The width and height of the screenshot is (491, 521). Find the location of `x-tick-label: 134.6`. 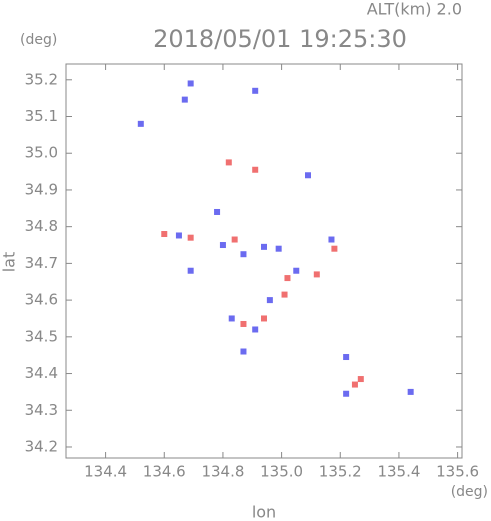

x-tick-label: 134.6 is located at coordinates (164, 472).